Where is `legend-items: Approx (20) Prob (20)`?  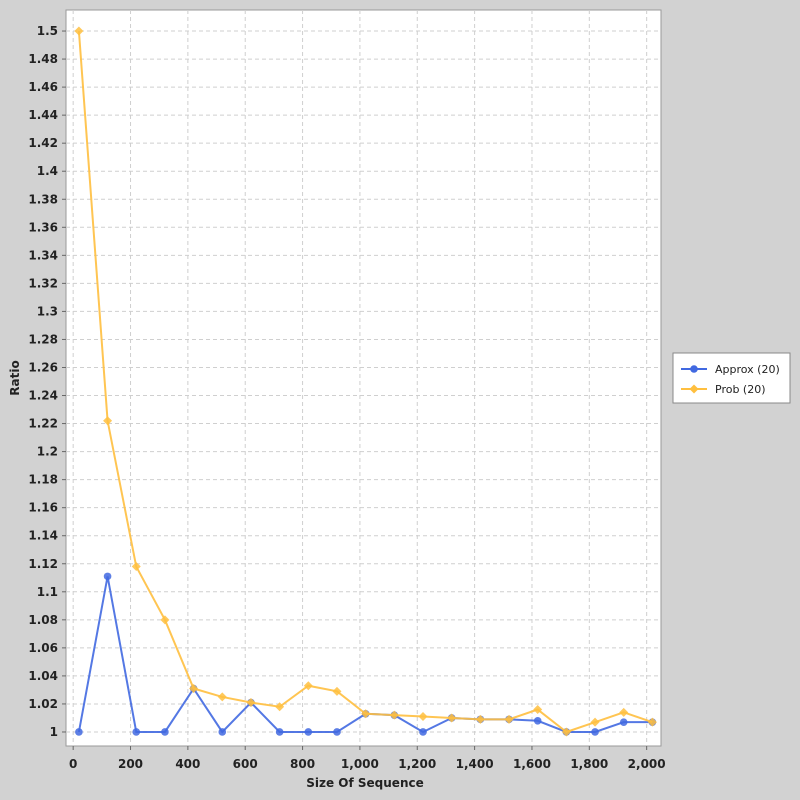 legend-items: Approx (20) Prob (20) is located at coordinates (730, 379).